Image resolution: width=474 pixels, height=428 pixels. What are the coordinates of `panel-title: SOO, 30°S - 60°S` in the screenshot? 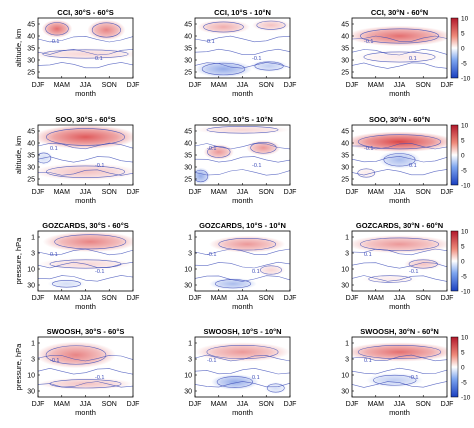 It's located at (85, 119).